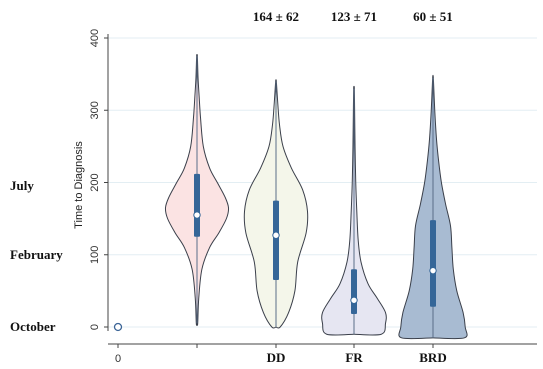  I want to click on violin-DD, so click(276, 204).